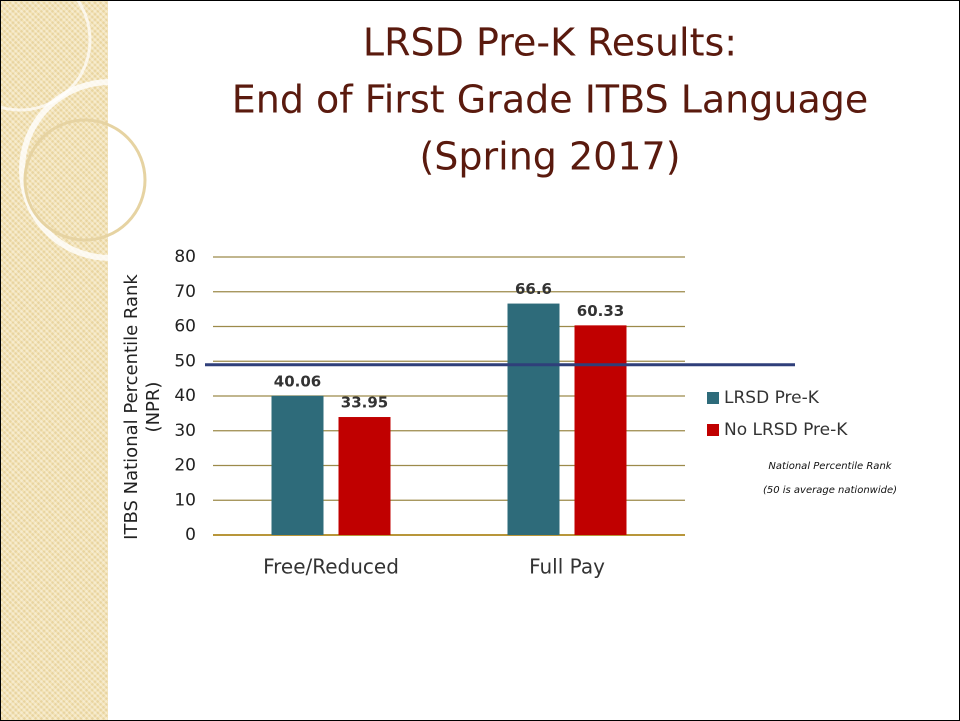 The height and width of the screenshot is (721, 960). I want to click on data-label: 33.95, so click(364, 403).